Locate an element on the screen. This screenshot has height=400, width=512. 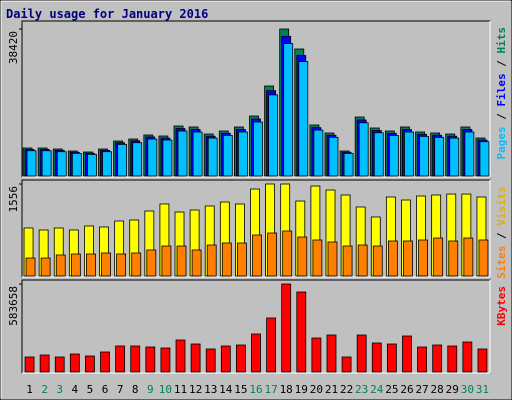
legend-entry: Visits is located at coordinates (501, 206).